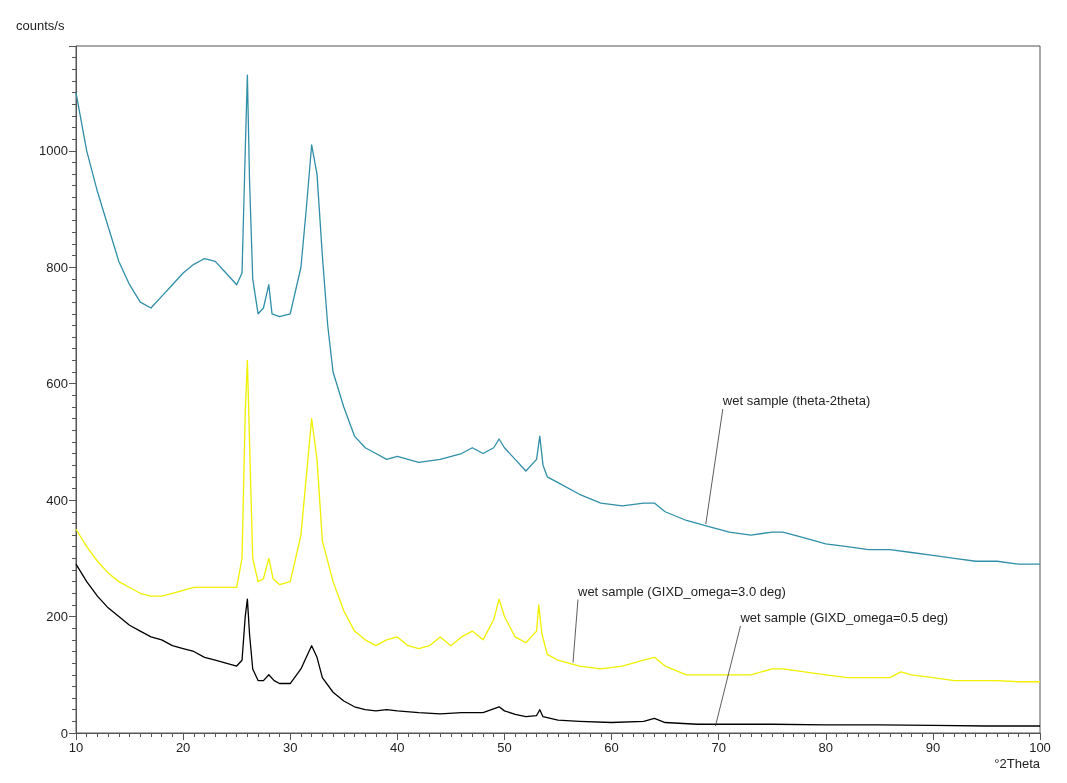 The height and width of the screenshot is (783, 1067). Describe the element at coordinates (183, 747) in the screenshot. I see `x-tick-label: 20` at that location.